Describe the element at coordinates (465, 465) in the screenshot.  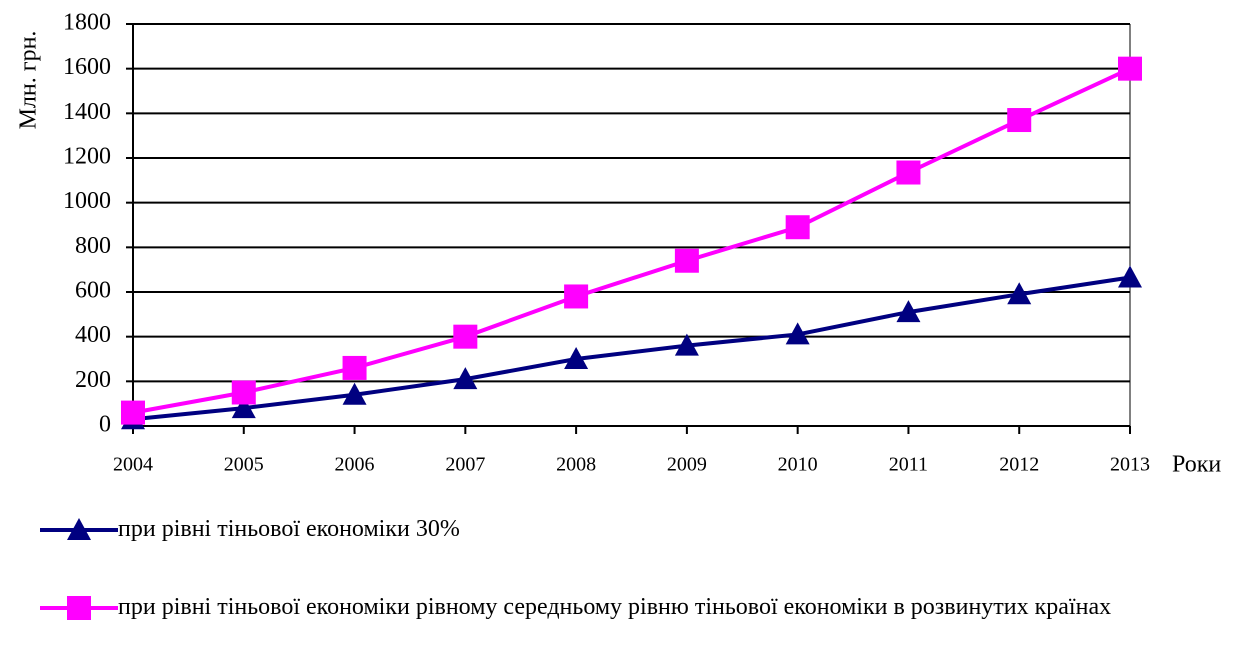
I see `x-tick-label: 2007` at that location.